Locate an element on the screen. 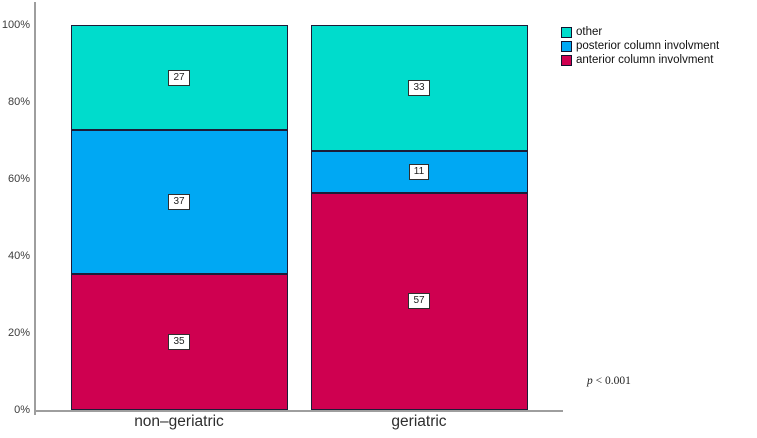 This screenshot has width=757, height=438. bar-segment: 35 is located at coordinates (179, 341).